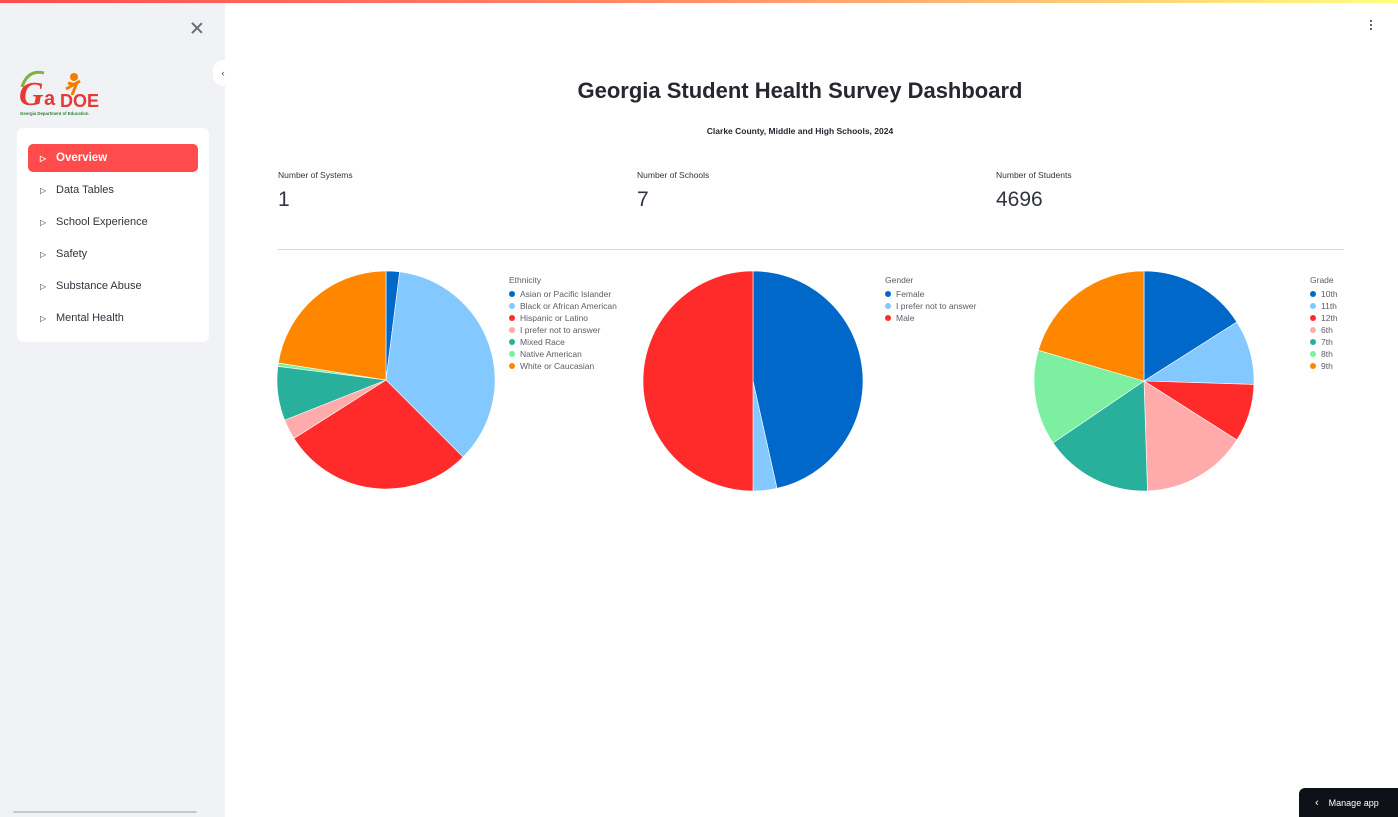 This screenshot has width=1398, height=817. I want to click on pie-slice-white-or-caucasian, so click(332, 325).